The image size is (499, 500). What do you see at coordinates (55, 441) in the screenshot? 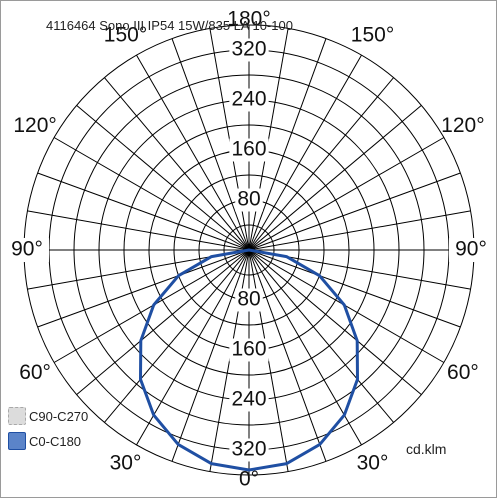
I see `legend-label: C0-C180` at bounding box center [55, 441].